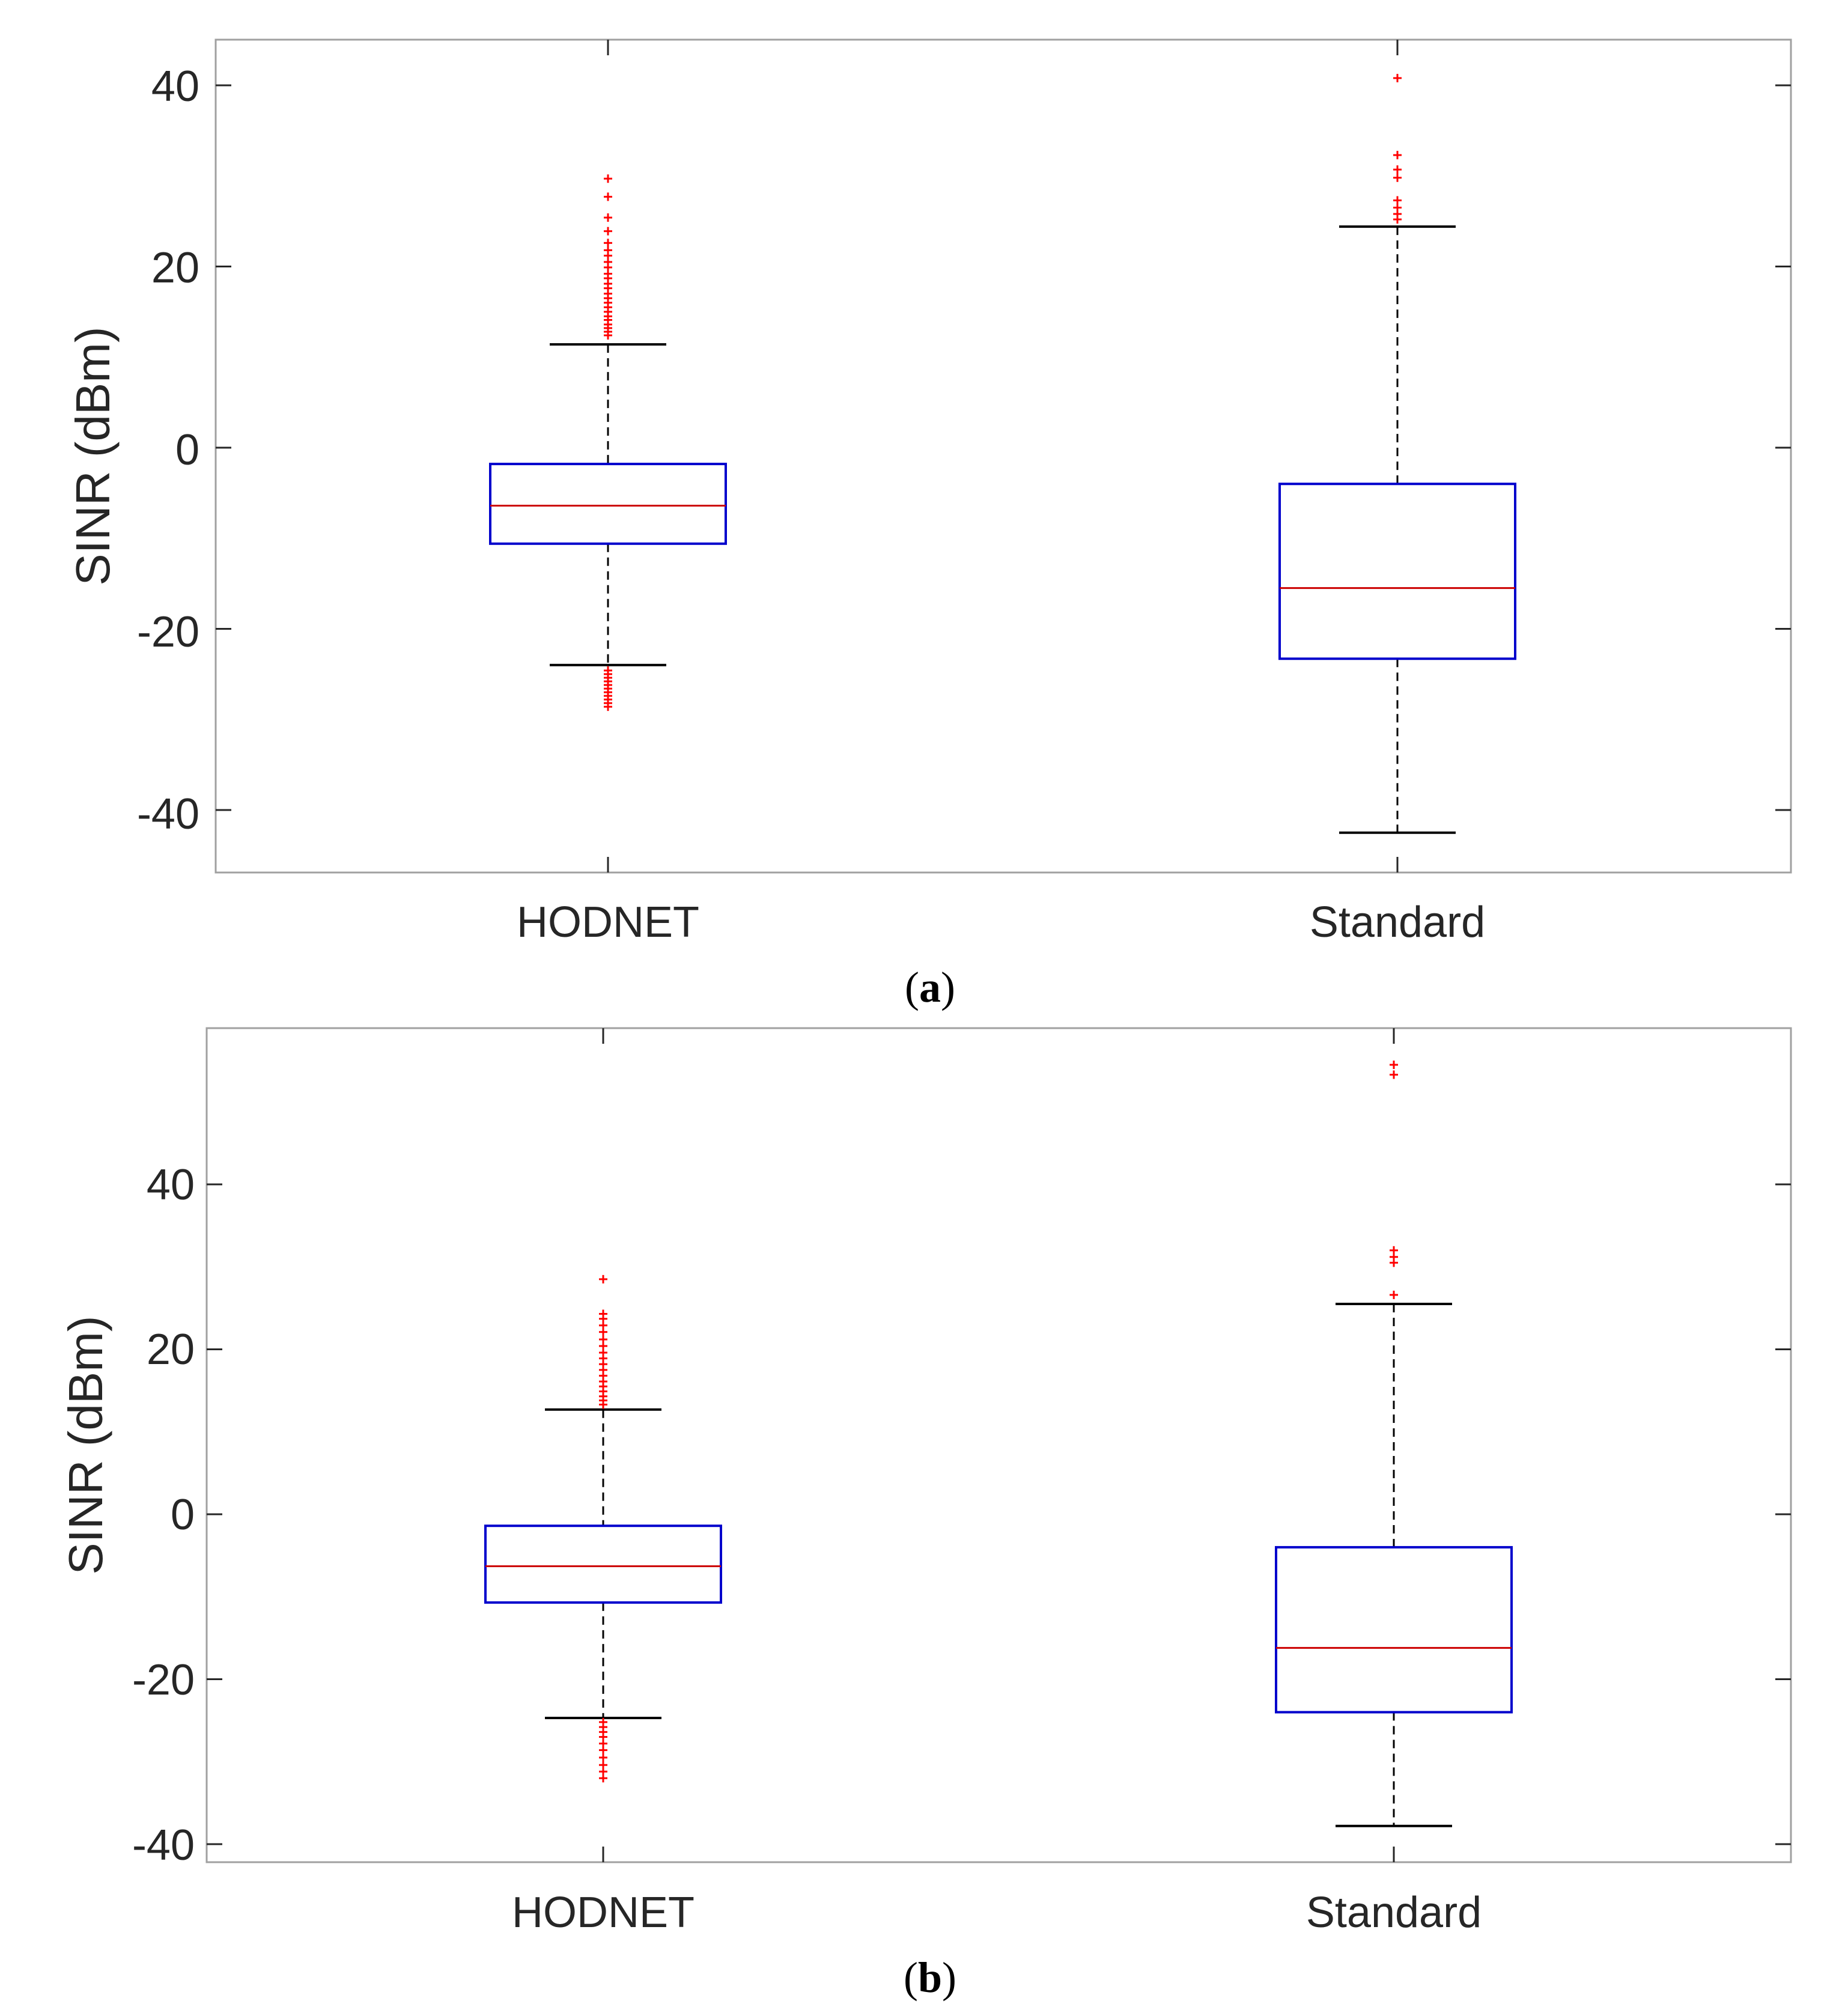 The height and width of the screenshot is (2007, 1848). I want to click on panel-caption-a: (a), so click(930, 987).